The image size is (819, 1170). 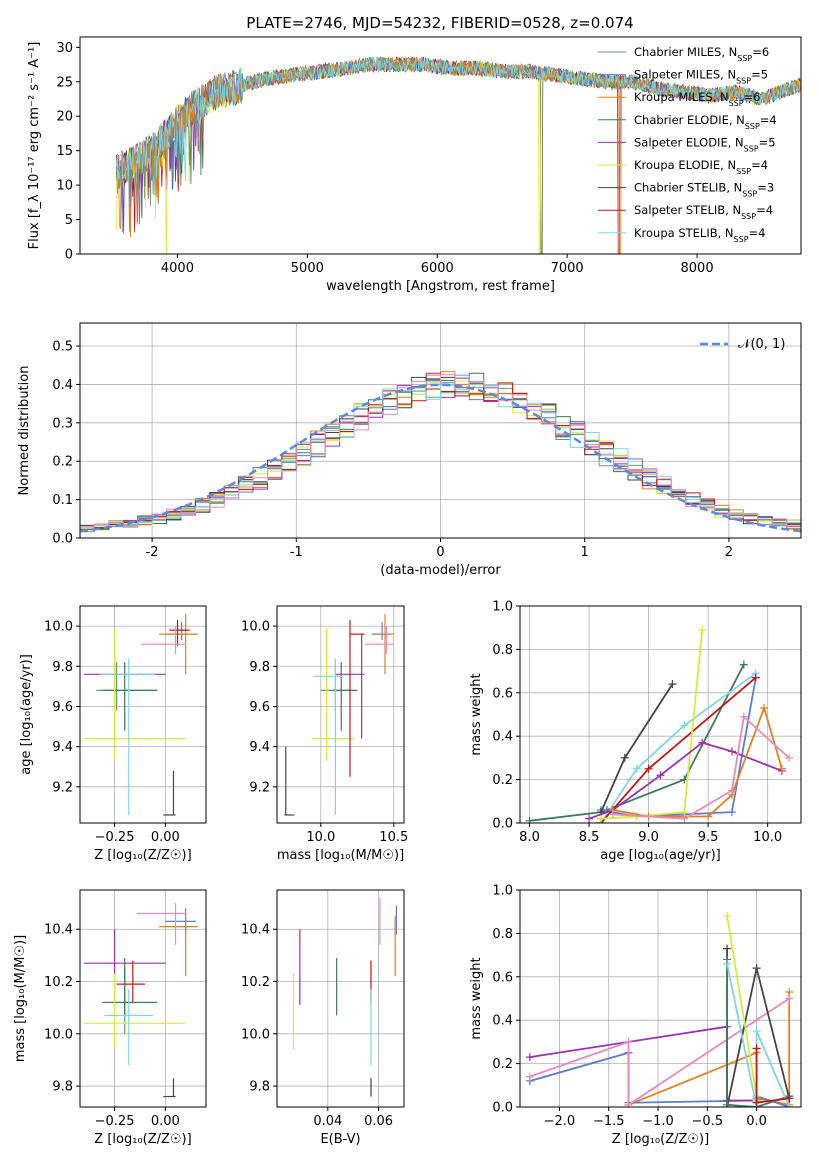 What do you see at coordinates (502, 780) in the screenshot?
I see `y-tick-label: 0.2` at bounding box center [502, 780].